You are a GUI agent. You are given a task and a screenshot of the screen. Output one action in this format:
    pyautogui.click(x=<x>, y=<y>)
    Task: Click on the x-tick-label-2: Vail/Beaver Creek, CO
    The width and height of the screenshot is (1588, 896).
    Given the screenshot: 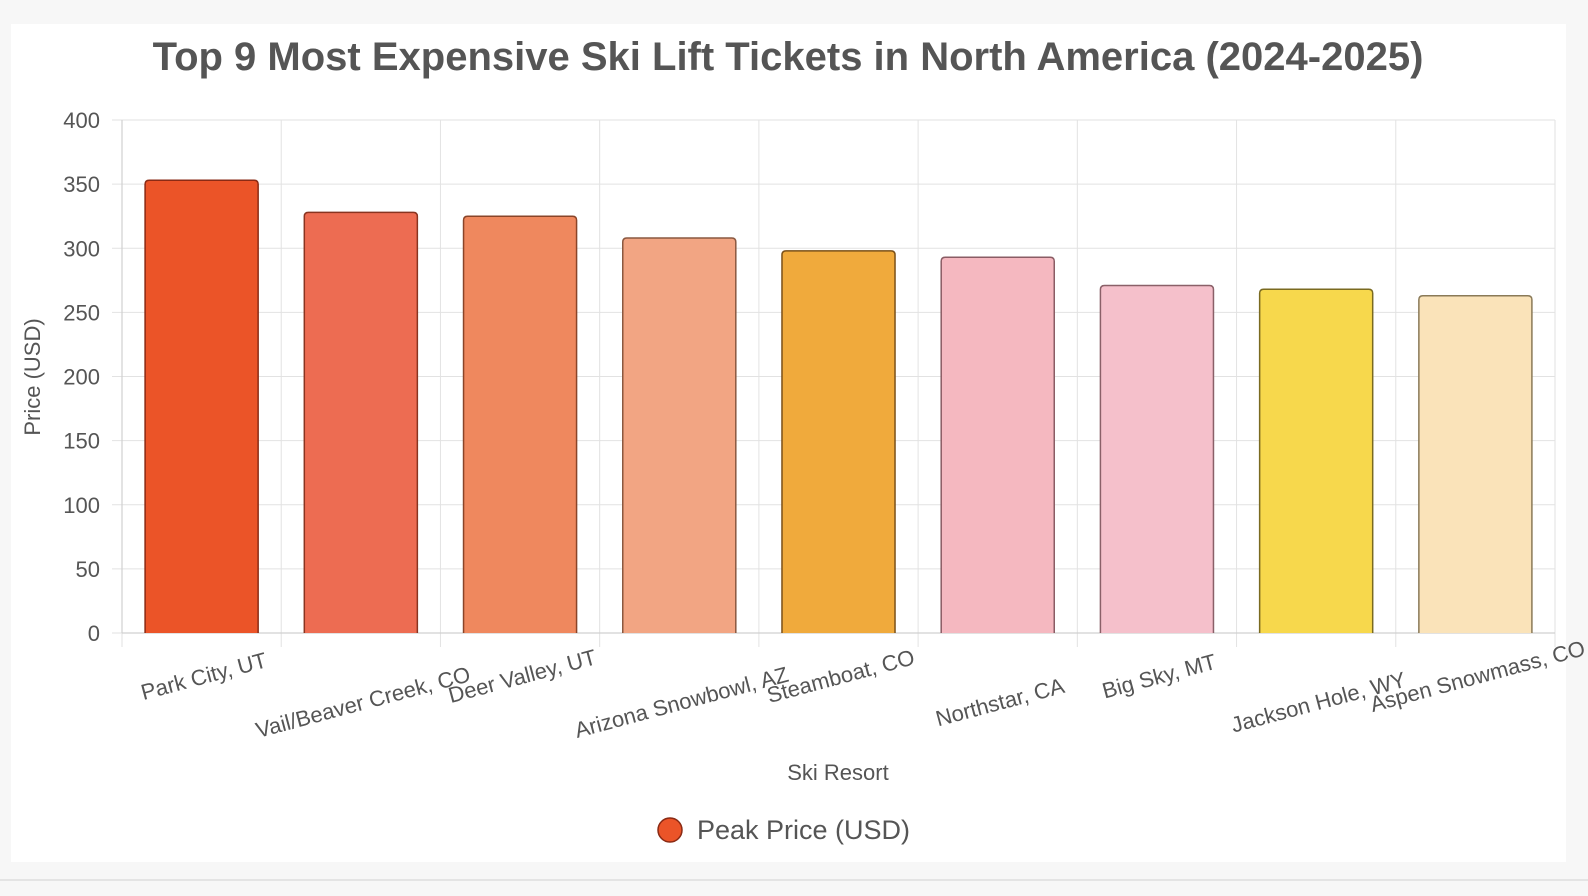 What is the action you would take?
    pyautogui.click(x=363, y=702)
    